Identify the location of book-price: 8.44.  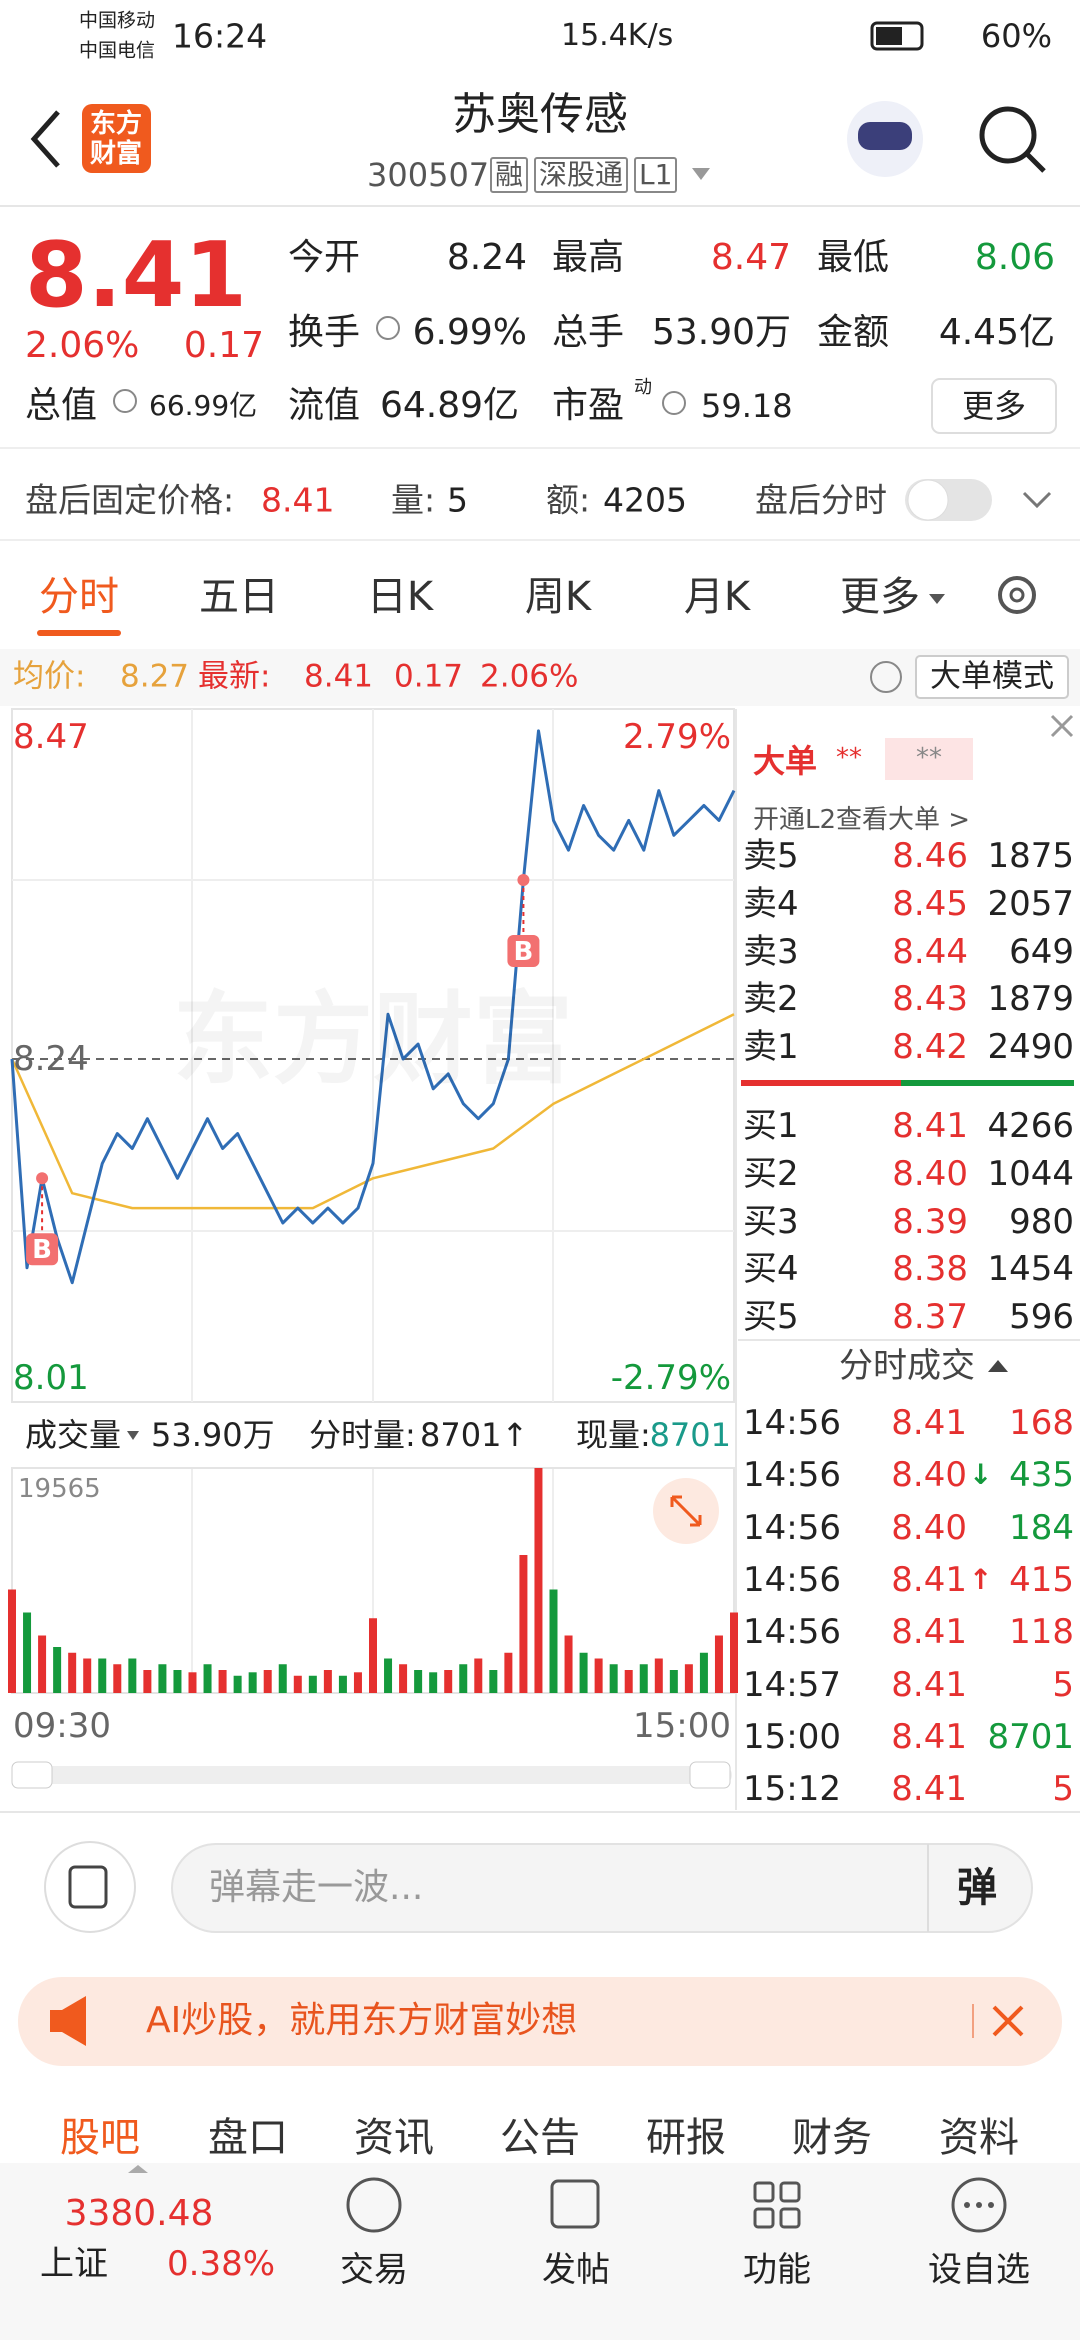
(930, 951).